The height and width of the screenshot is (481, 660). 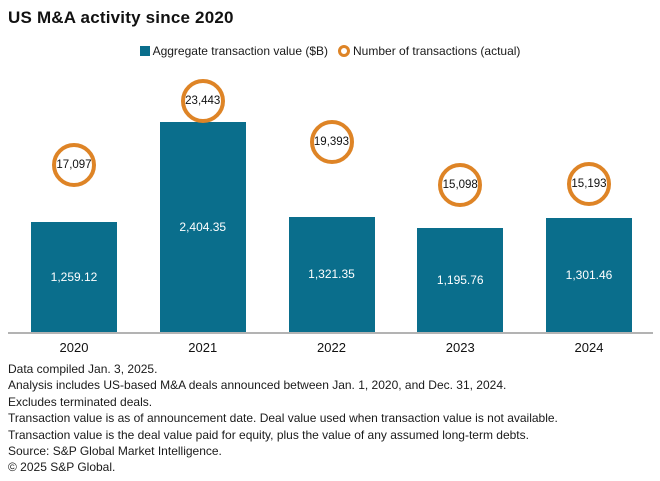 I want to click on legend-item-bars: Aggregate transaction value ($B), so click(x=234, y=51).